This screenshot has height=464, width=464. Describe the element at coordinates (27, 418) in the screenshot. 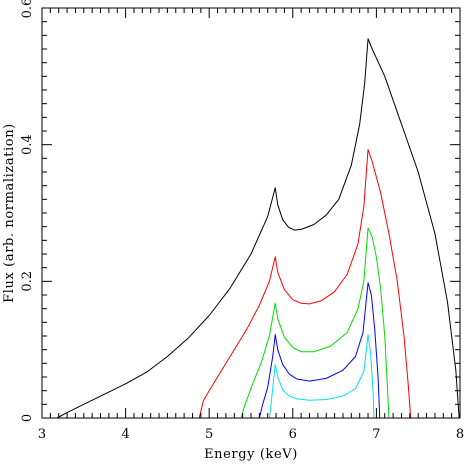

I see `y-tick-label: 0` at that location.